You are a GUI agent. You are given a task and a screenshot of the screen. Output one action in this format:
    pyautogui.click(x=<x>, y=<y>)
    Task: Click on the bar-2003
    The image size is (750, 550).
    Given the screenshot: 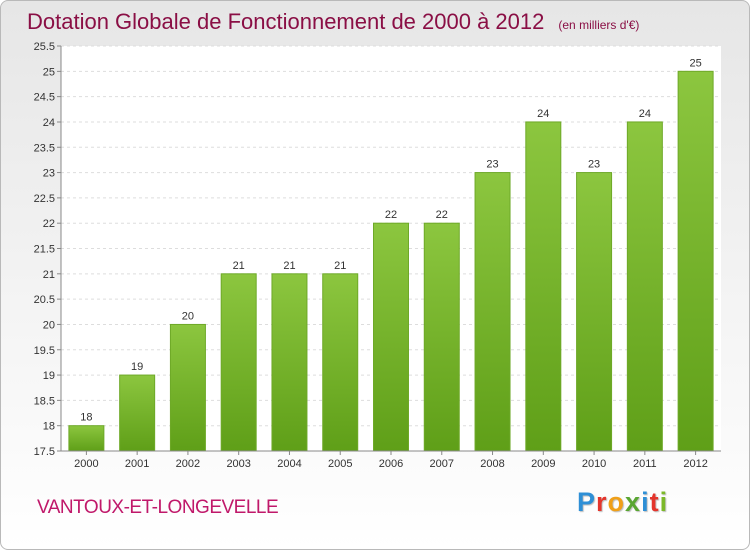 What is the action you would take?
    pyautogui.click(x=238, y=362)
    